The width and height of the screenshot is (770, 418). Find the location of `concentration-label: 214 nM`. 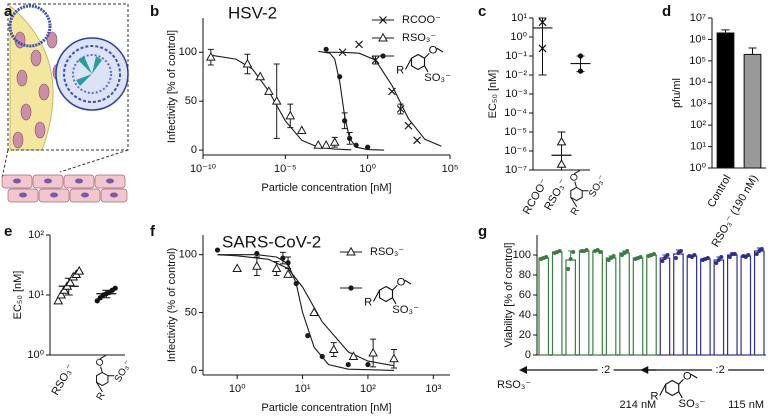

concentration-label: 214 nM is located at coordinates (638, 405).